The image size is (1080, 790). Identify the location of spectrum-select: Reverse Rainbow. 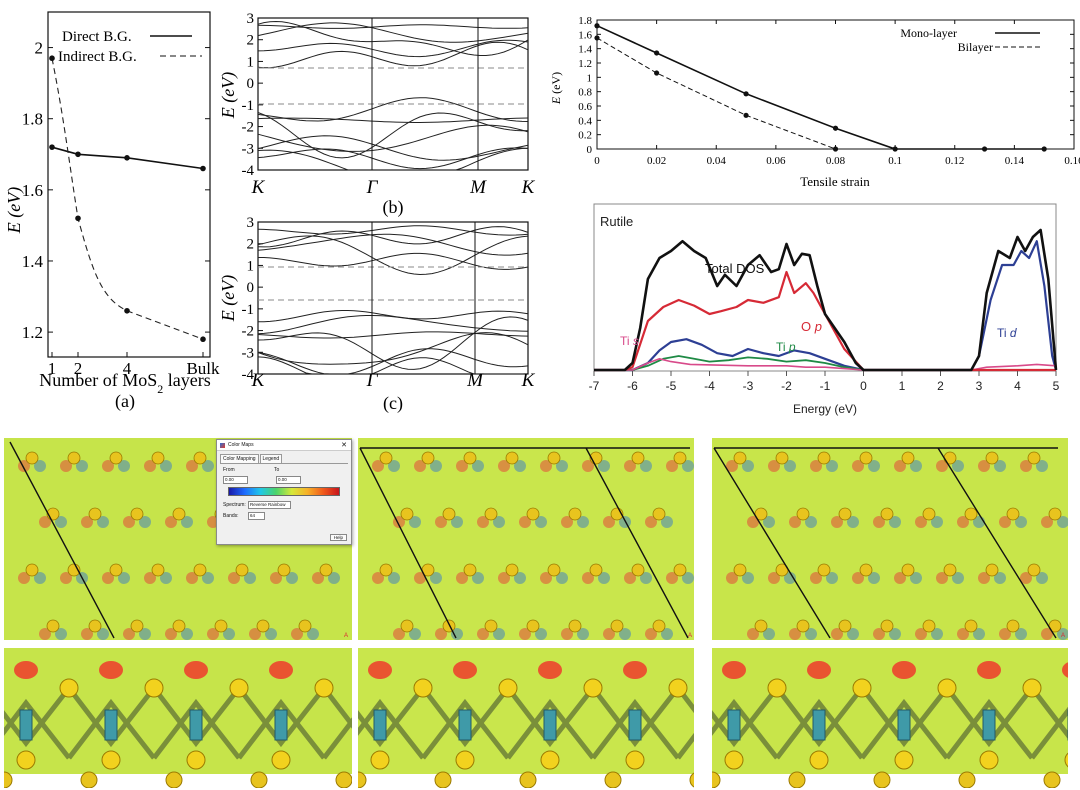
(269, 505).